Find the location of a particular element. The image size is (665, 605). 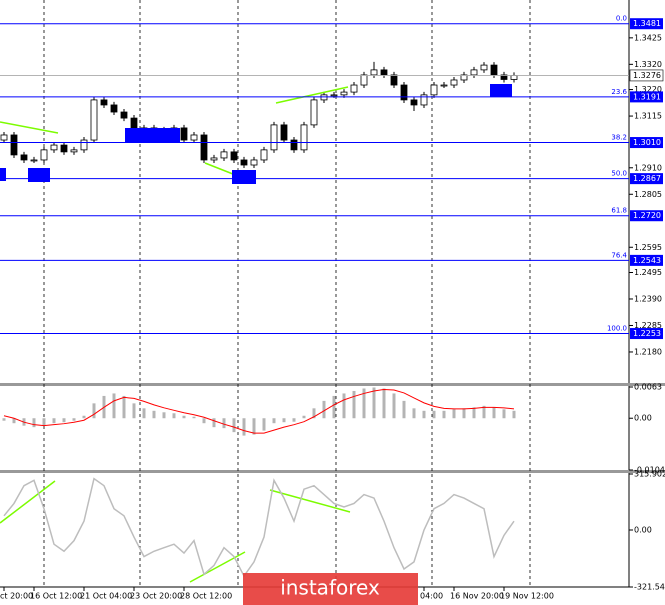

y-tick-label: 1.3425 is located at coordinates (648, 37).